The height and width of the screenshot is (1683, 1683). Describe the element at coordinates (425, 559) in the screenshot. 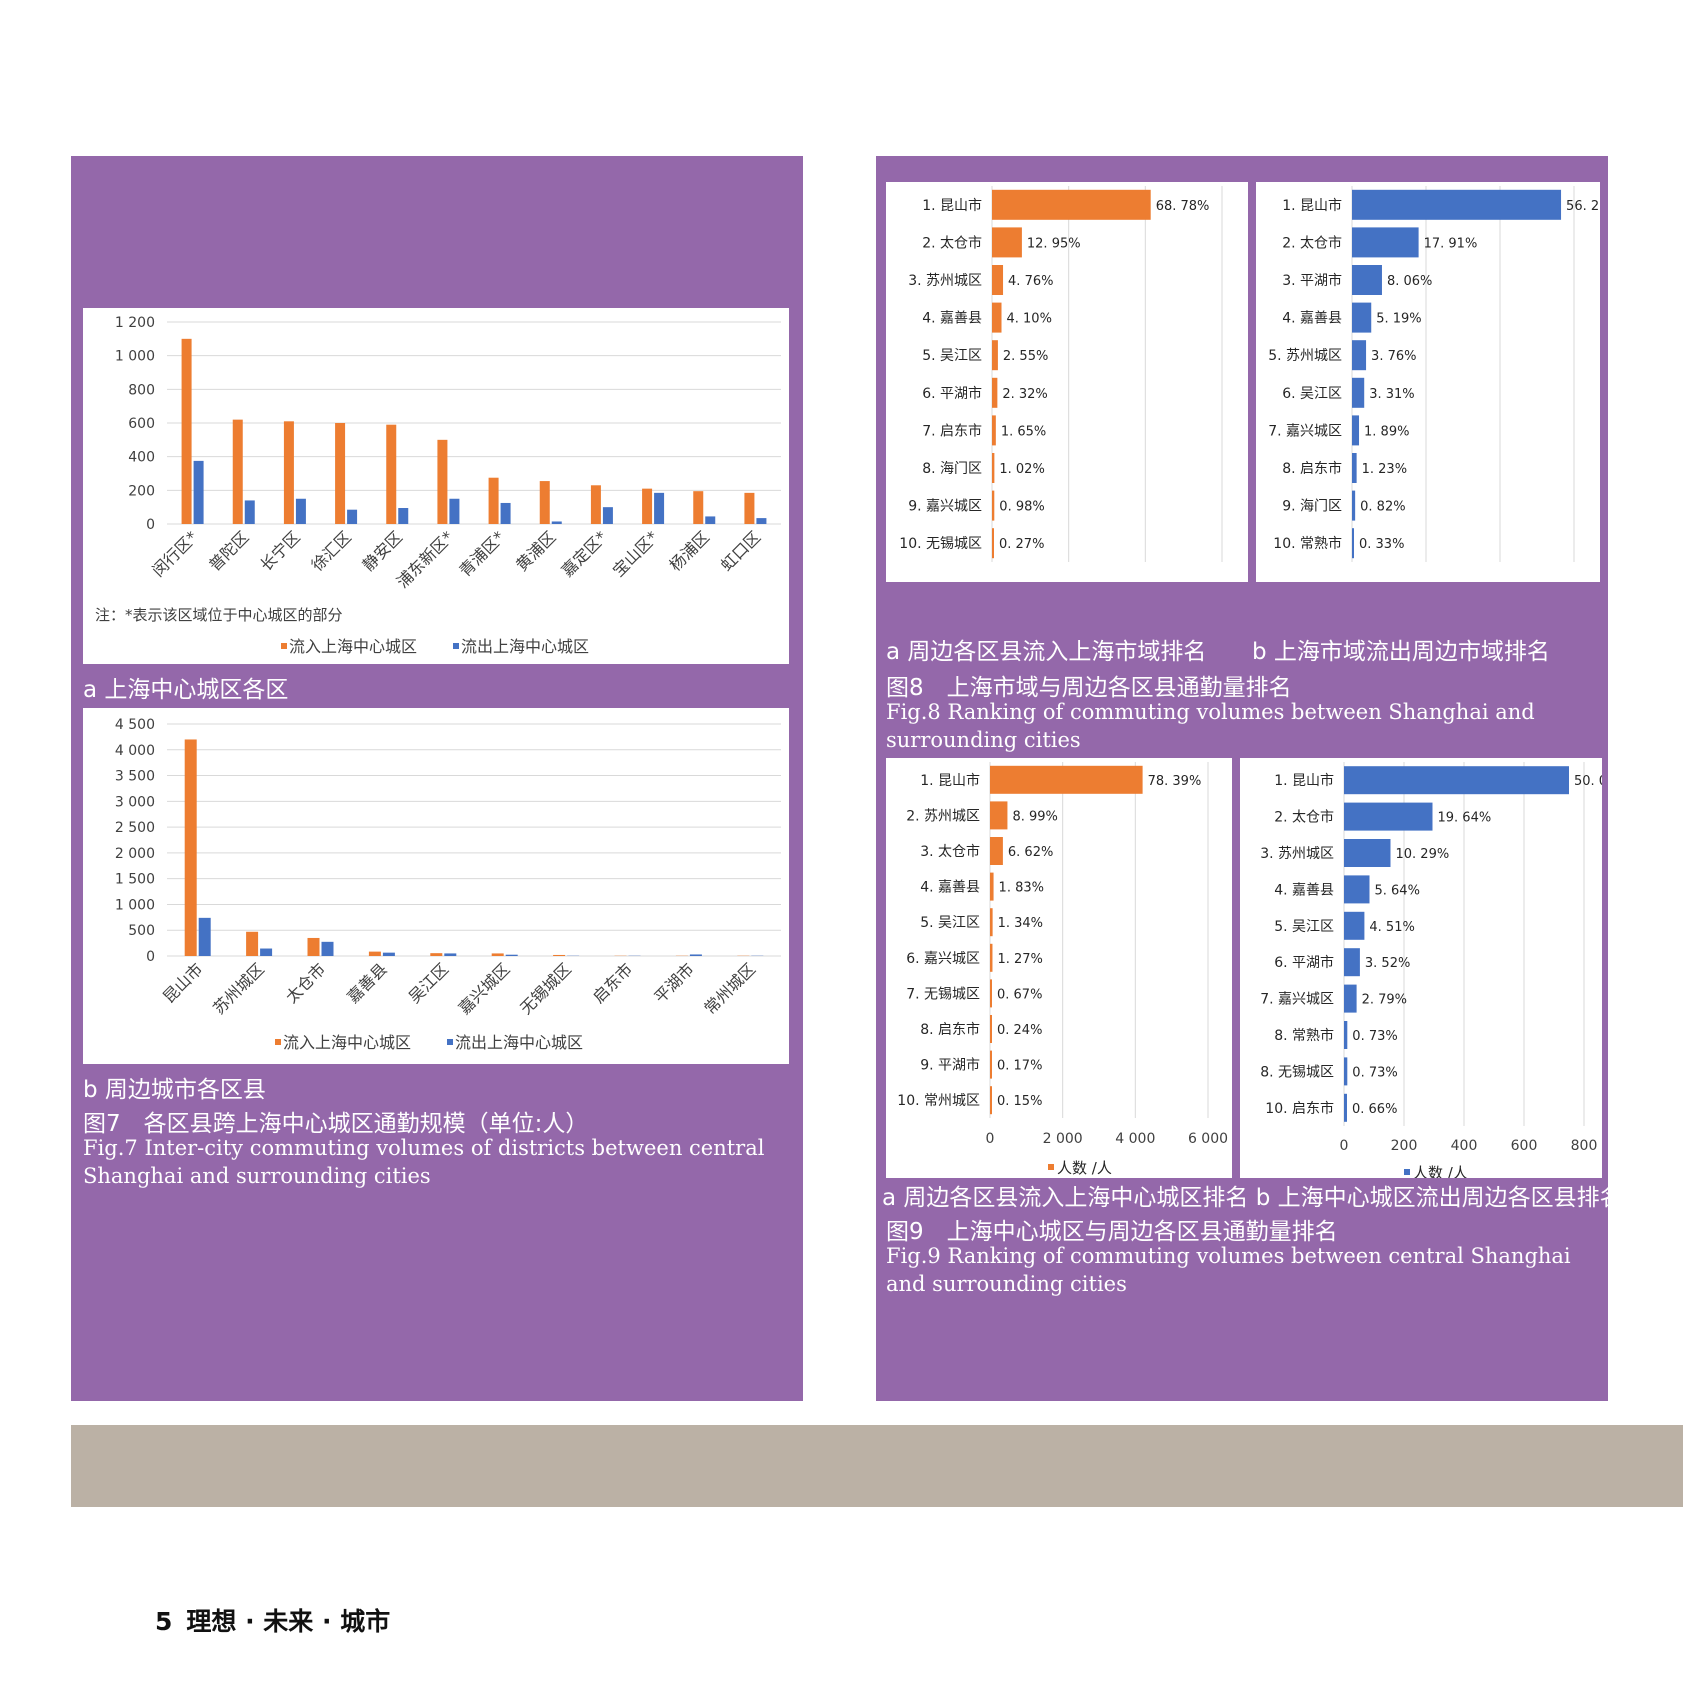

I see `x-category-label: 浦东新区*` at that location.